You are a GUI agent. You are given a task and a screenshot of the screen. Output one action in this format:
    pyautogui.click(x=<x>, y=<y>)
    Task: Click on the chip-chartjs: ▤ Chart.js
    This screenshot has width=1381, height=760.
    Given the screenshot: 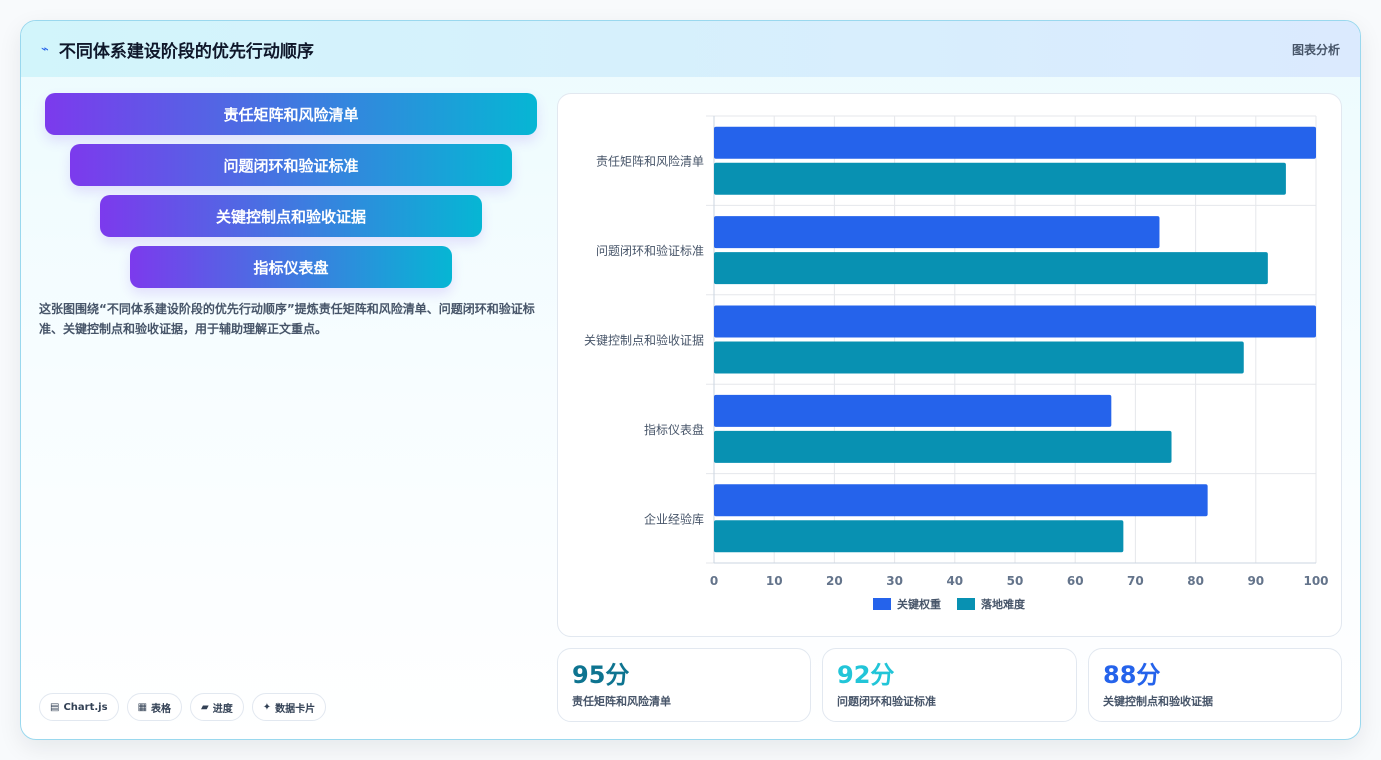 What is the action you would take?
    pyautogui.click(x=79, y=707)
    